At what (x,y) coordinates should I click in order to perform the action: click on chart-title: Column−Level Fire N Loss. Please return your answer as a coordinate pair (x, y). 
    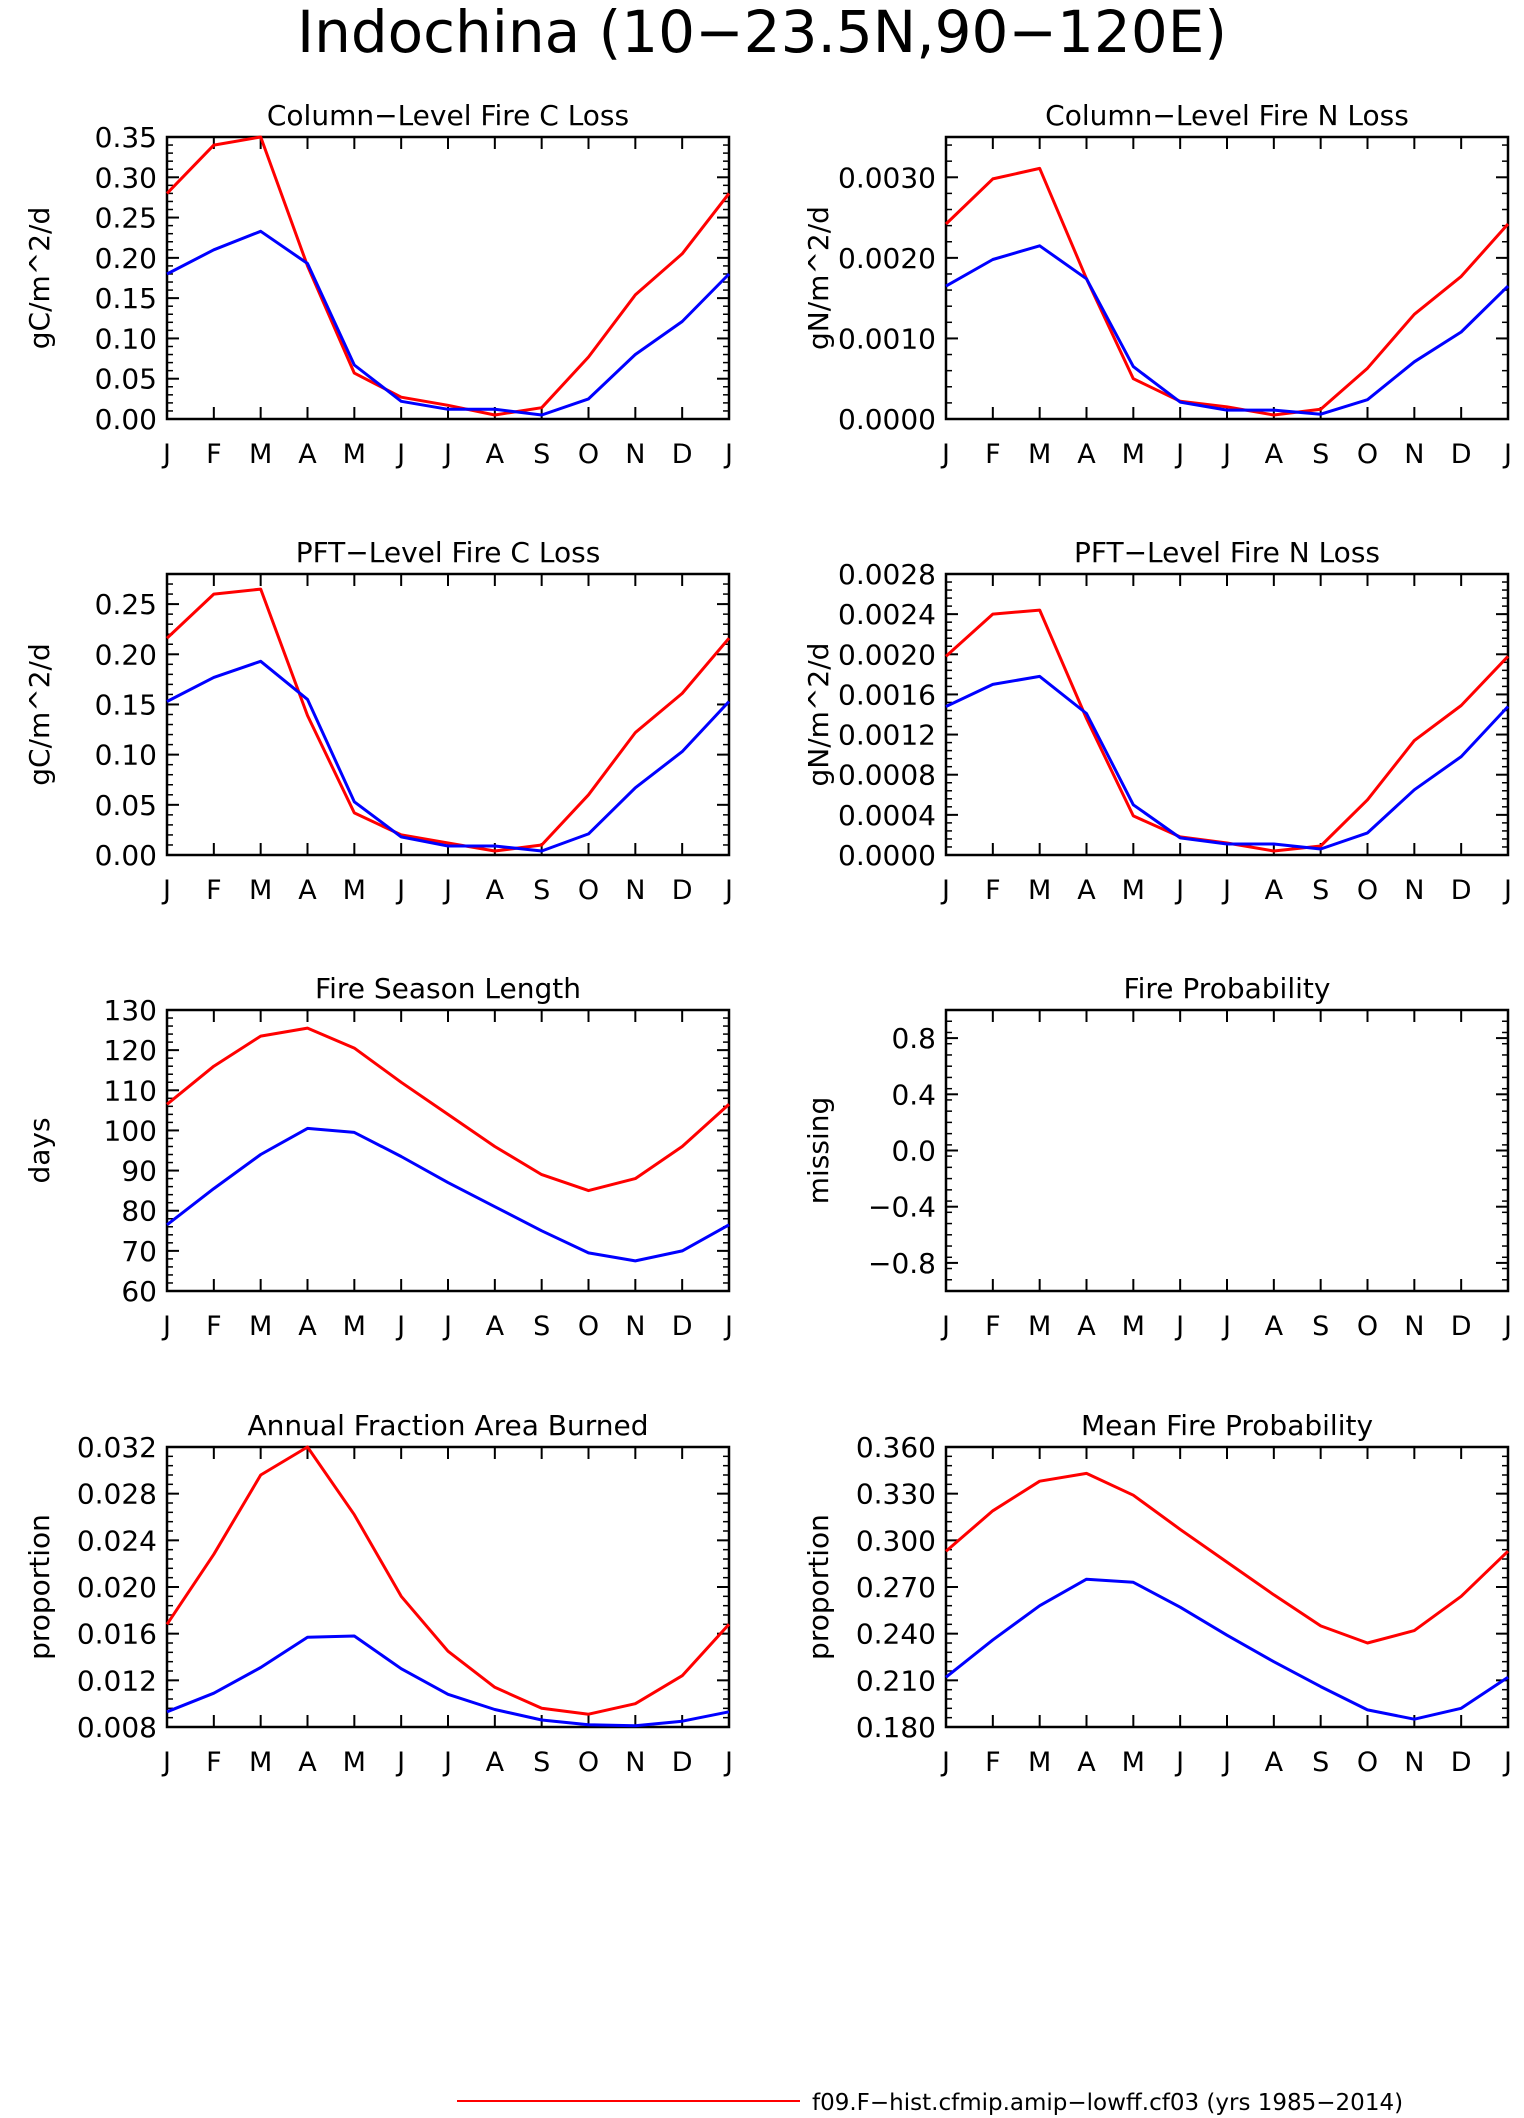
    Looking at the image, I should click on (1227, 115).